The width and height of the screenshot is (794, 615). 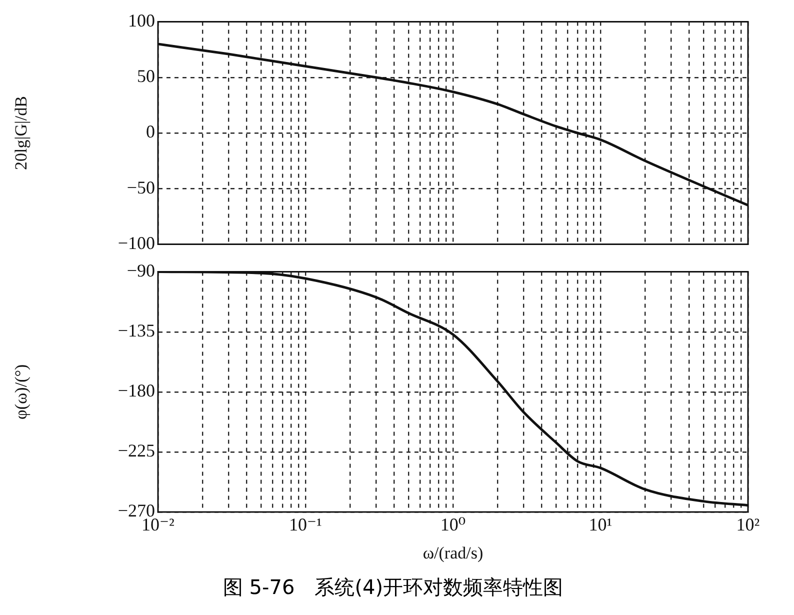 I want to click on y-tick-label: −100, so click(x=136, y=242).